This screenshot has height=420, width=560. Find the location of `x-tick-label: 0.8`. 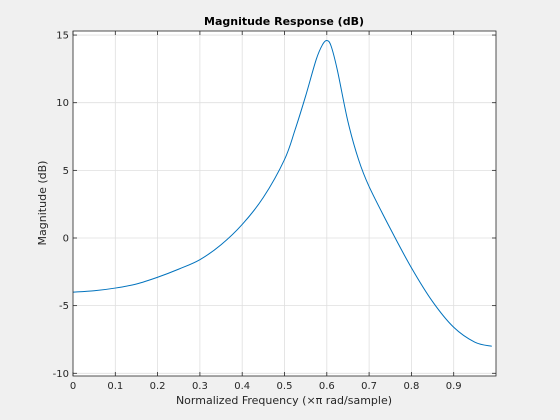

x-tick-label: 0.8 is located at coordinates (411, 386).